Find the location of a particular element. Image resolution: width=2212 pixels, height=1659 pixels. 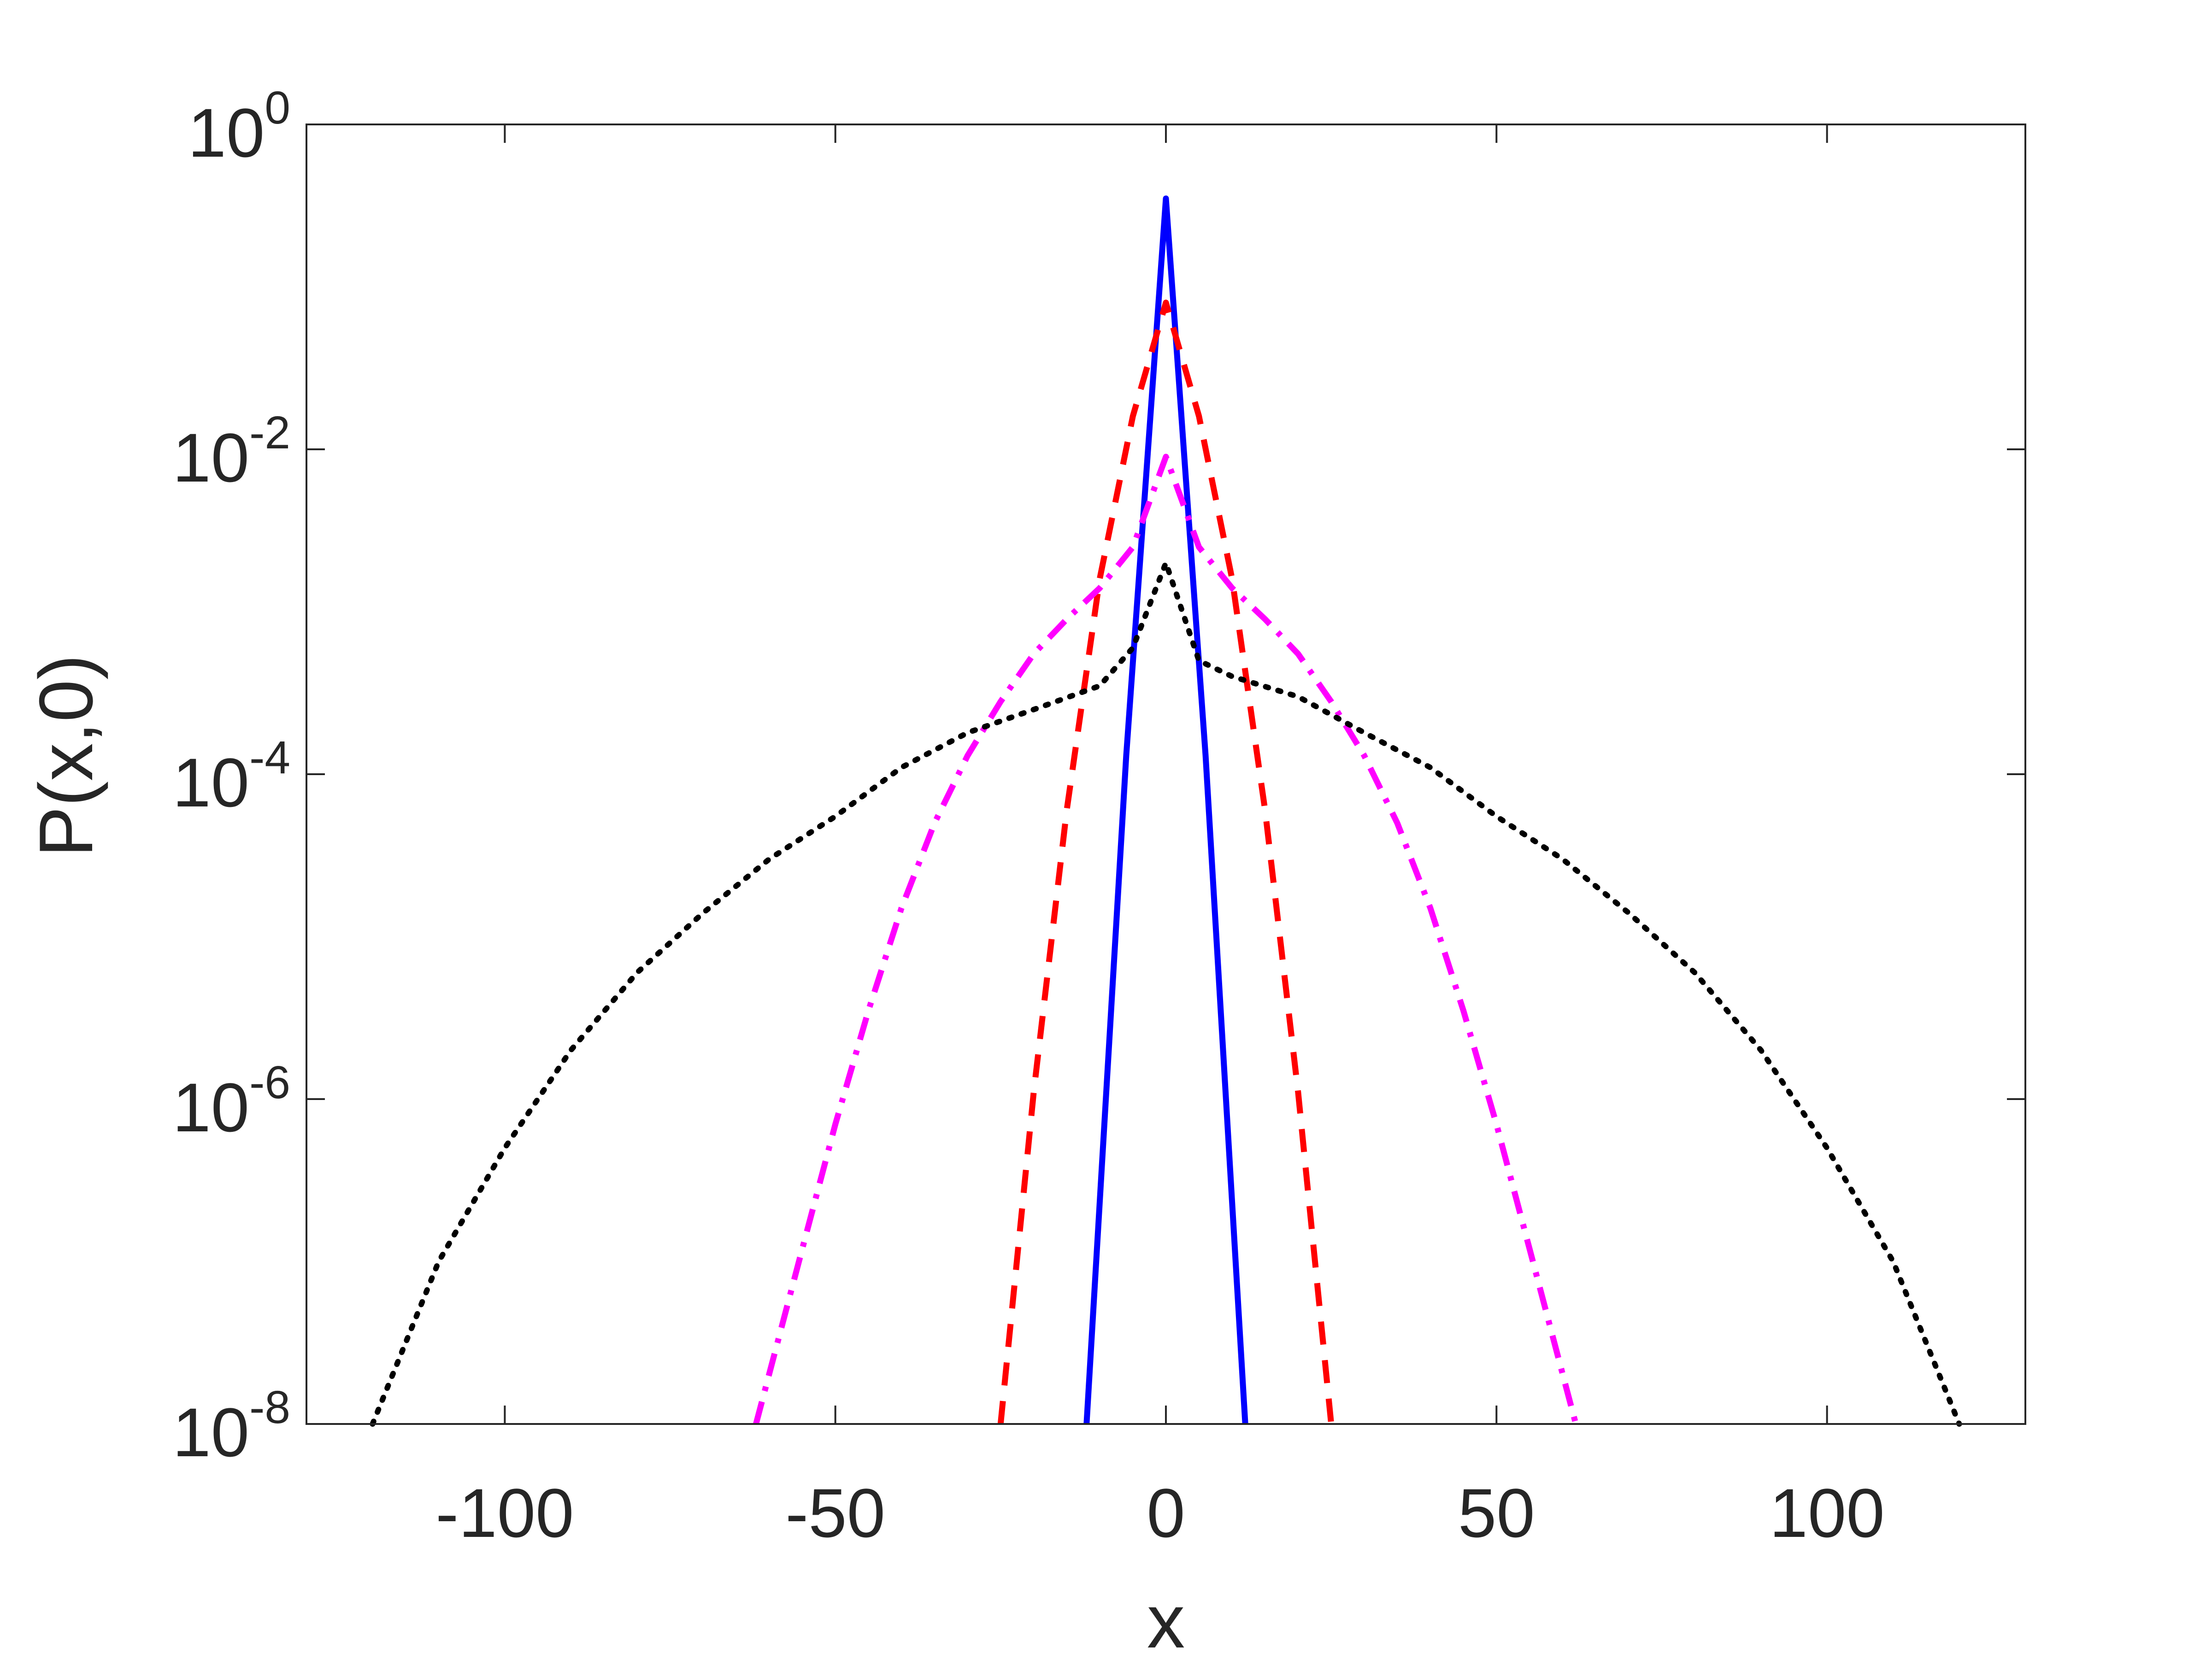

y-tick-label: 10⁻⁴ is located at coordinates (231, 776).